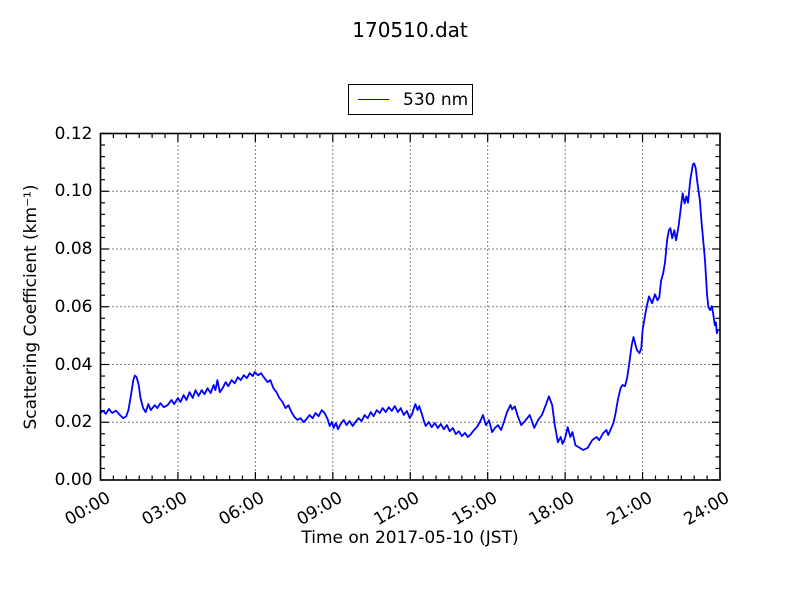 The image size is (800, 600). Describe the element at coordinates (73, 422) in the screenshot. I see `y-tick-label: 0.02` at that location.